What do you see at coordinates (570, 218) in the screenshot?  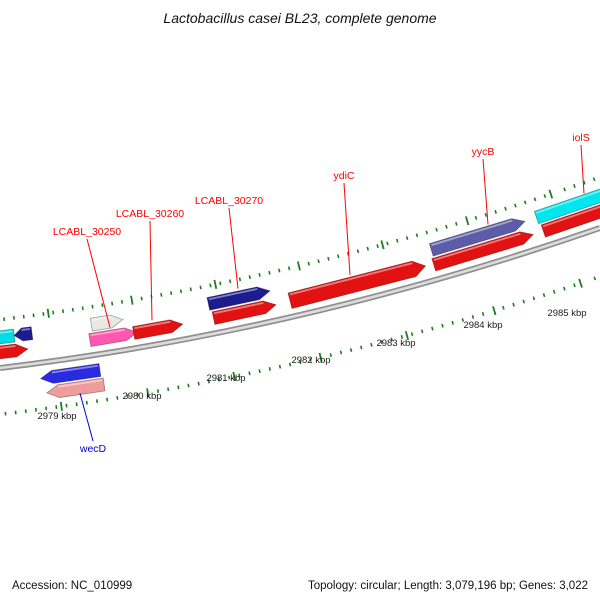 I see `gene-arrow-iolS-red-pair` at bounding box center [570, 218].